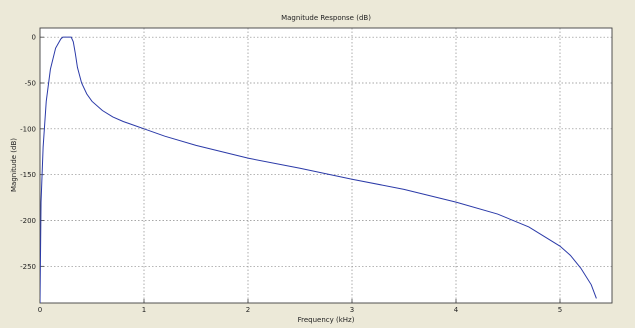 This screenshot has height=328, width=635. What do you see at coordinates (326, 320) in the screenshot?
I see `x-axis-label: Frequency (kHz)` at bounding box center [326, 320].